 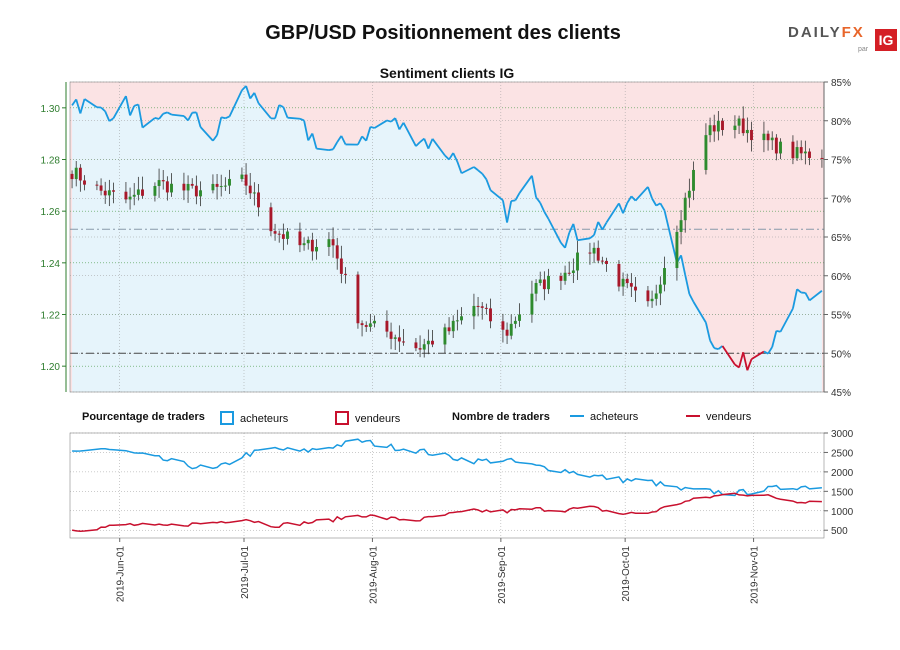 What do you see at coordinates (254, 418) in the screenshot?
I see `legend-pct-buyers: acheteurs` at bounding box center [254, 418].